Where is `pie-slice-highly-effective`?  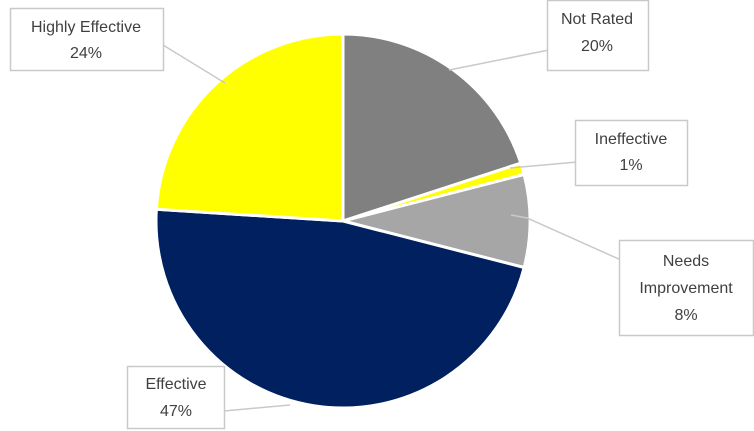 pie-slice-highly-effective is located at coordinates (249, 127).